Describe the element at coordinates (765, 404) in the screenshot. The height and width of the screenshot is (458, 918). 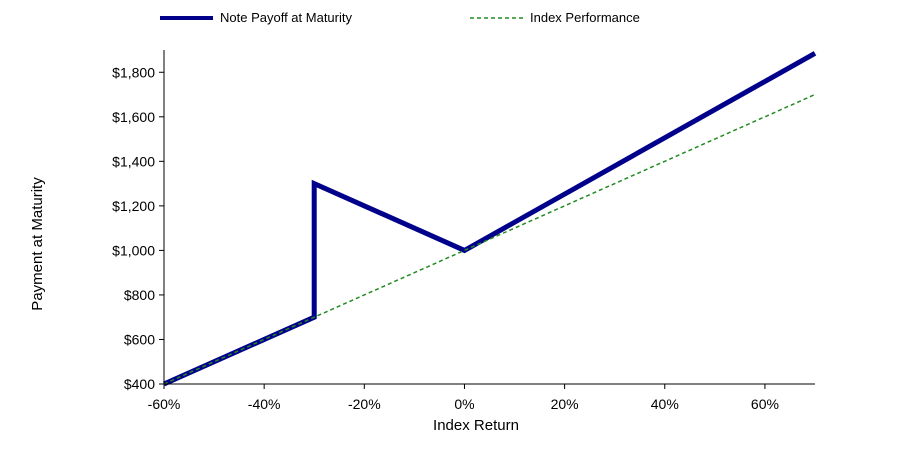
I see `x-tick-label: 60%` at that location.